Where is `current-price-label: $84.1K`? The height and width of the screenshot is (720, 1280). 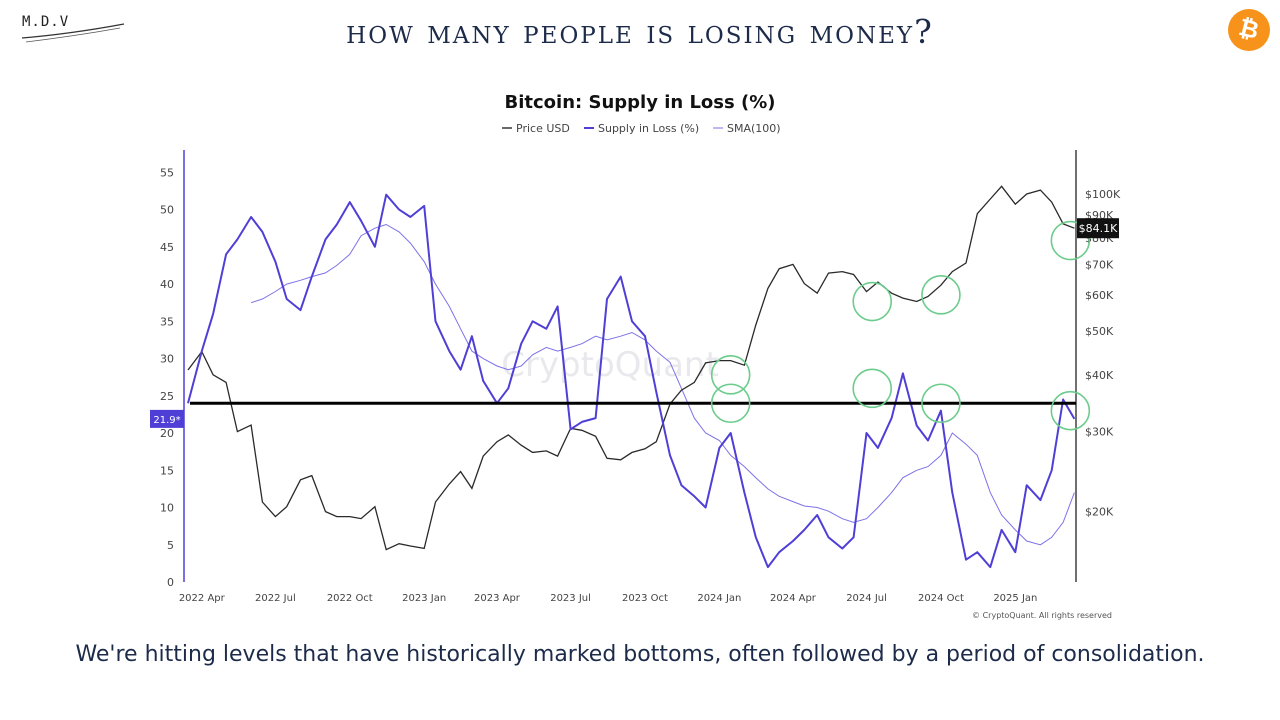
current-price-label: $84.1K is located at coordinates (1098, 228).